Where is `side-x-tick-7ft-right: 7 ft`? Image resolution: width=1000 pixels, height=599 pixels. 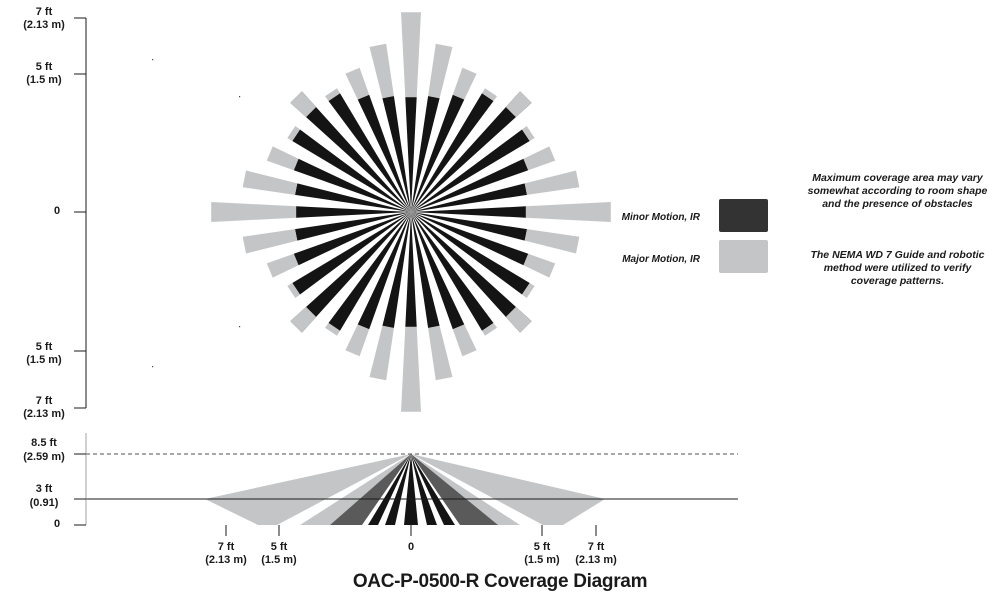
side-x-tick-7ft-right: 7 ft is located at coordinates (596, 547).